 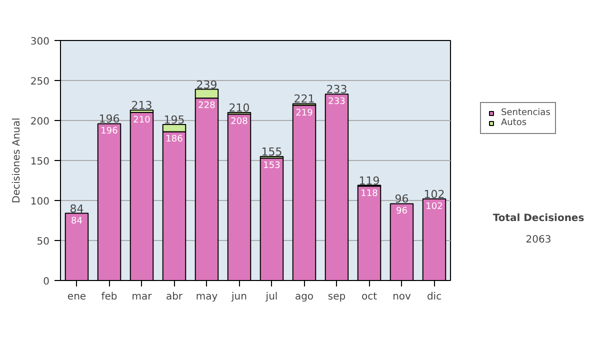 I want to click on total-label: 96, so click(x=401, y=199).